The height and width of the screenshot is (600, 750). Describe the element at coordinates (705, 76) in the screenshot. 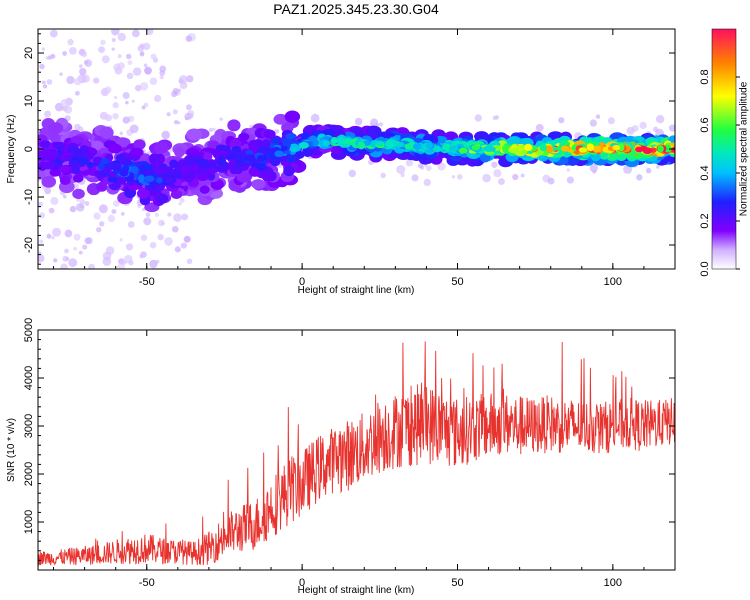

I see `colorbar-tick-label: 0.8` at that location.